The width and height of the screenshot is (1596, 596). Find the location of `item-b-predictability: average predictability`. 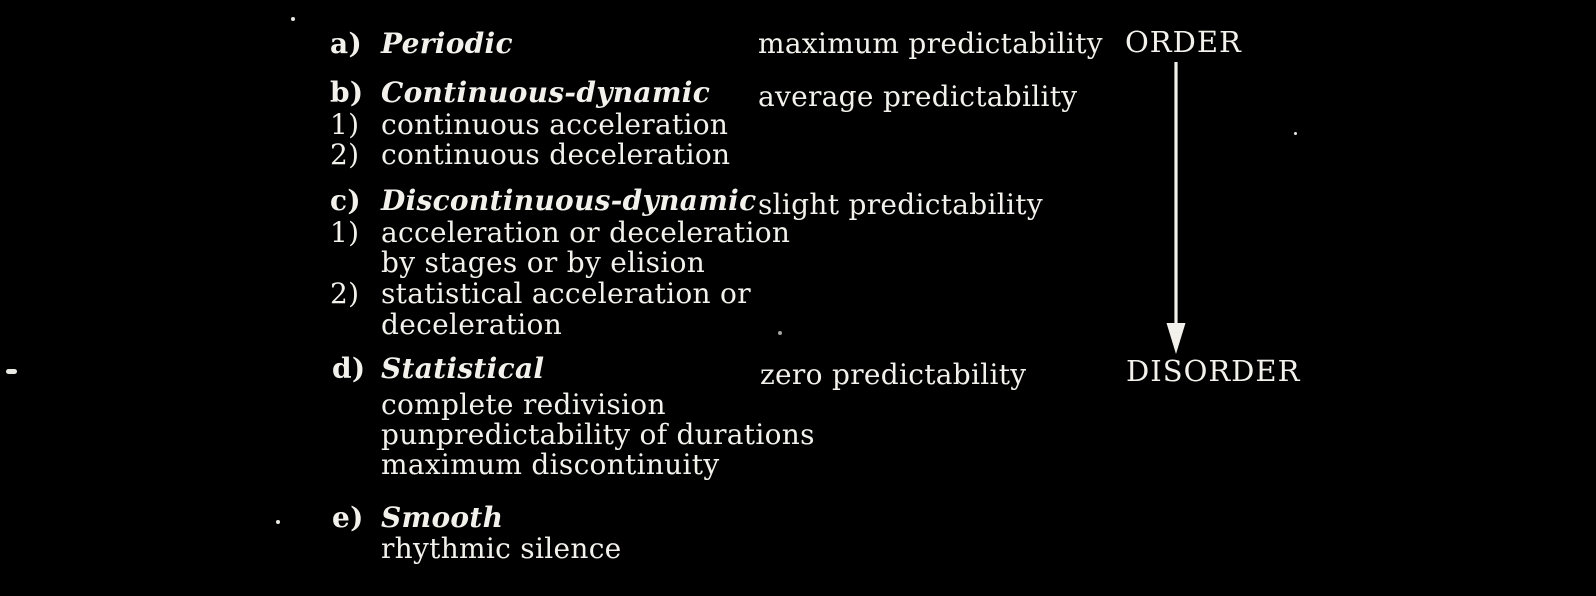

item-b-predictability: average predictability is located at coordinates (918, 96).